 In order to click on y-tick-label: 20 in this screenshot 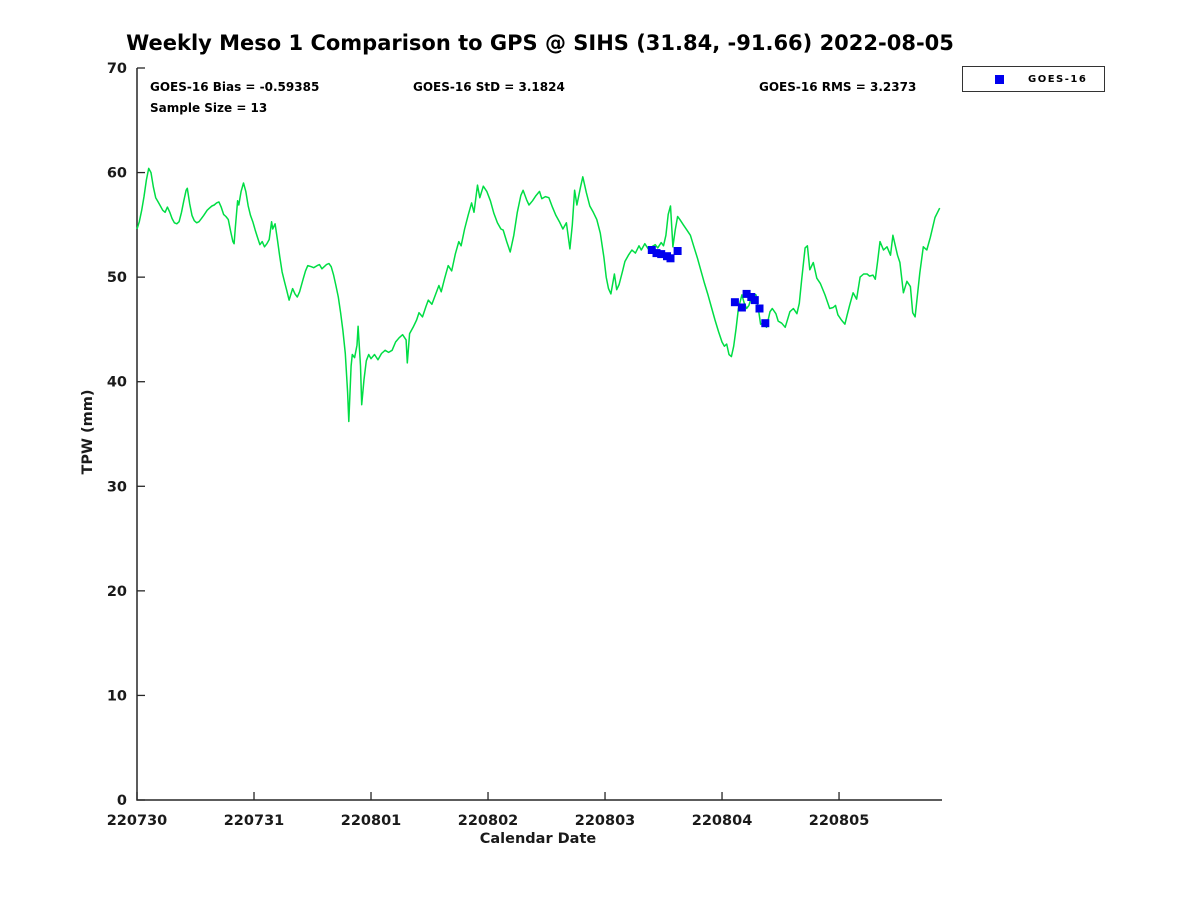, I will do `click(117, 592)`.